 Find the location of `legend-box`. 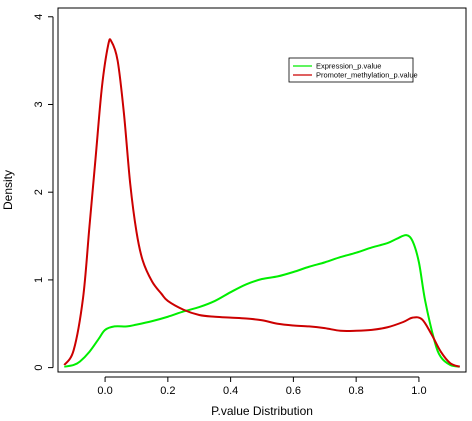

legend-box is located at coordinates (351, 70).